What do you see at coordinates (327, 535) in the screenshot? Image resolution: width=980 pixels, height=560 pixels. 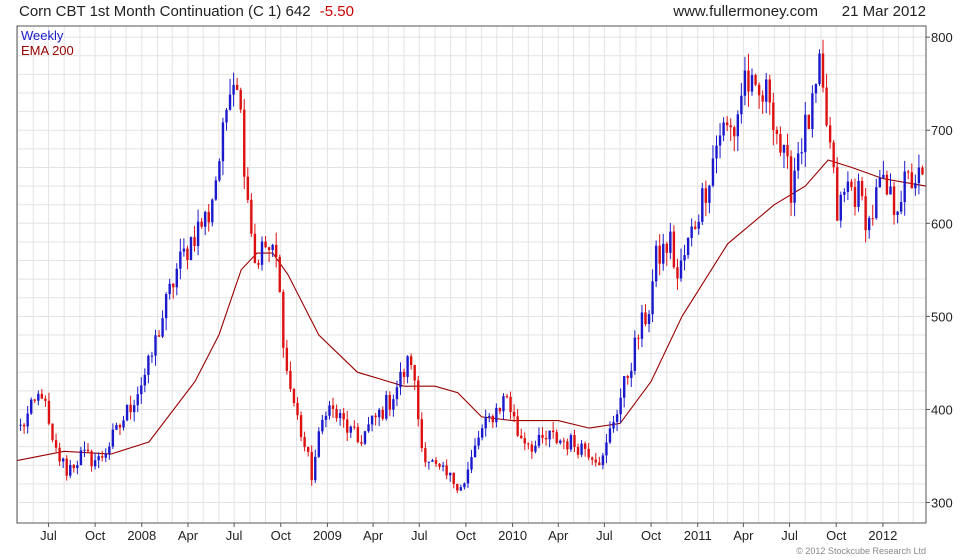 I see `x-tick-label: 2009` at bounding box center [327, 535].